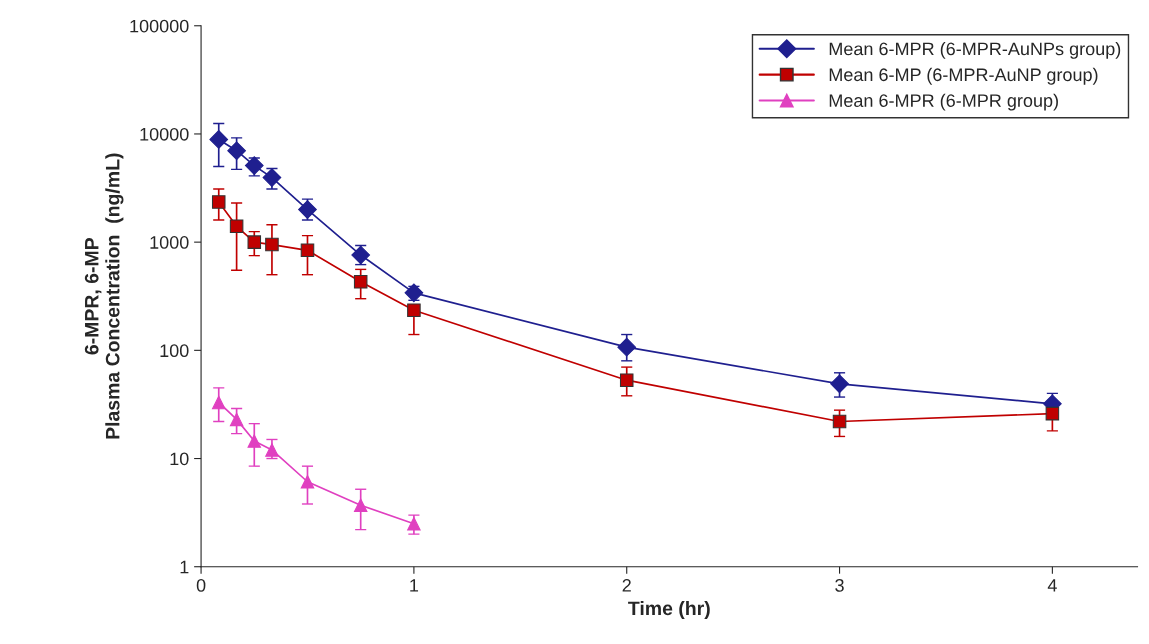  What do you see at coordinates (184, 567) in the screenshot?
I see `y-tick-label: 1` at bounding box center [184, 567].